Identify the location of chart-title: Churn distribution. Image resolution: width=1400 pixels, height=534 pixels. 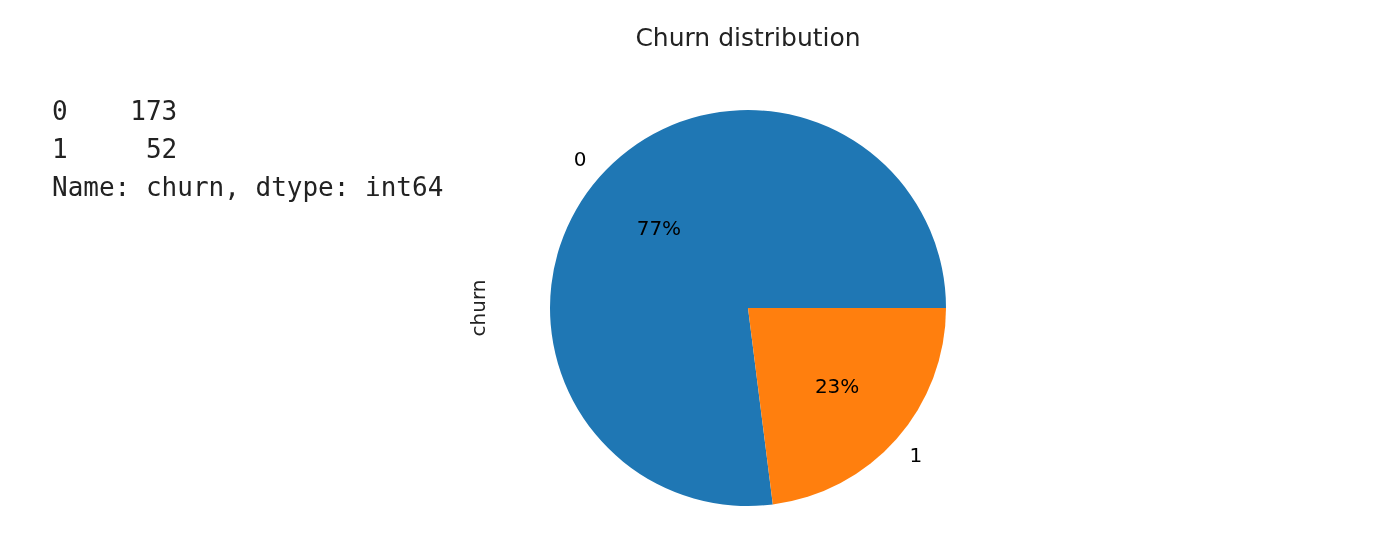
(748, 37).